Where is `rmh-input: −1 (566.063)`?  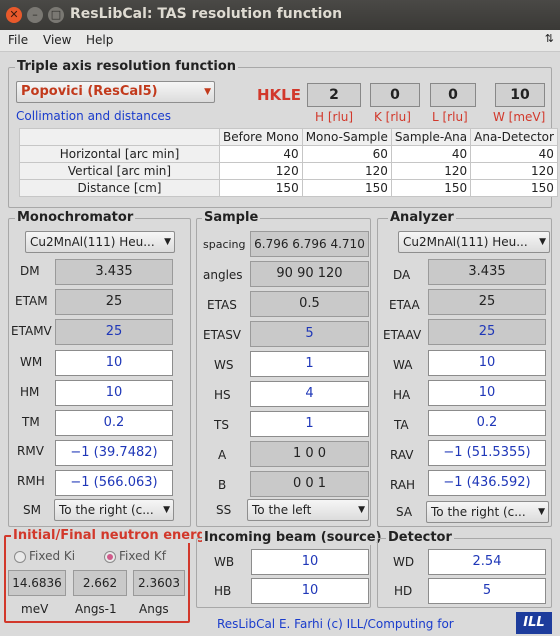 rmh-input: −1 (566.063) is located at coordinates (114, 483).